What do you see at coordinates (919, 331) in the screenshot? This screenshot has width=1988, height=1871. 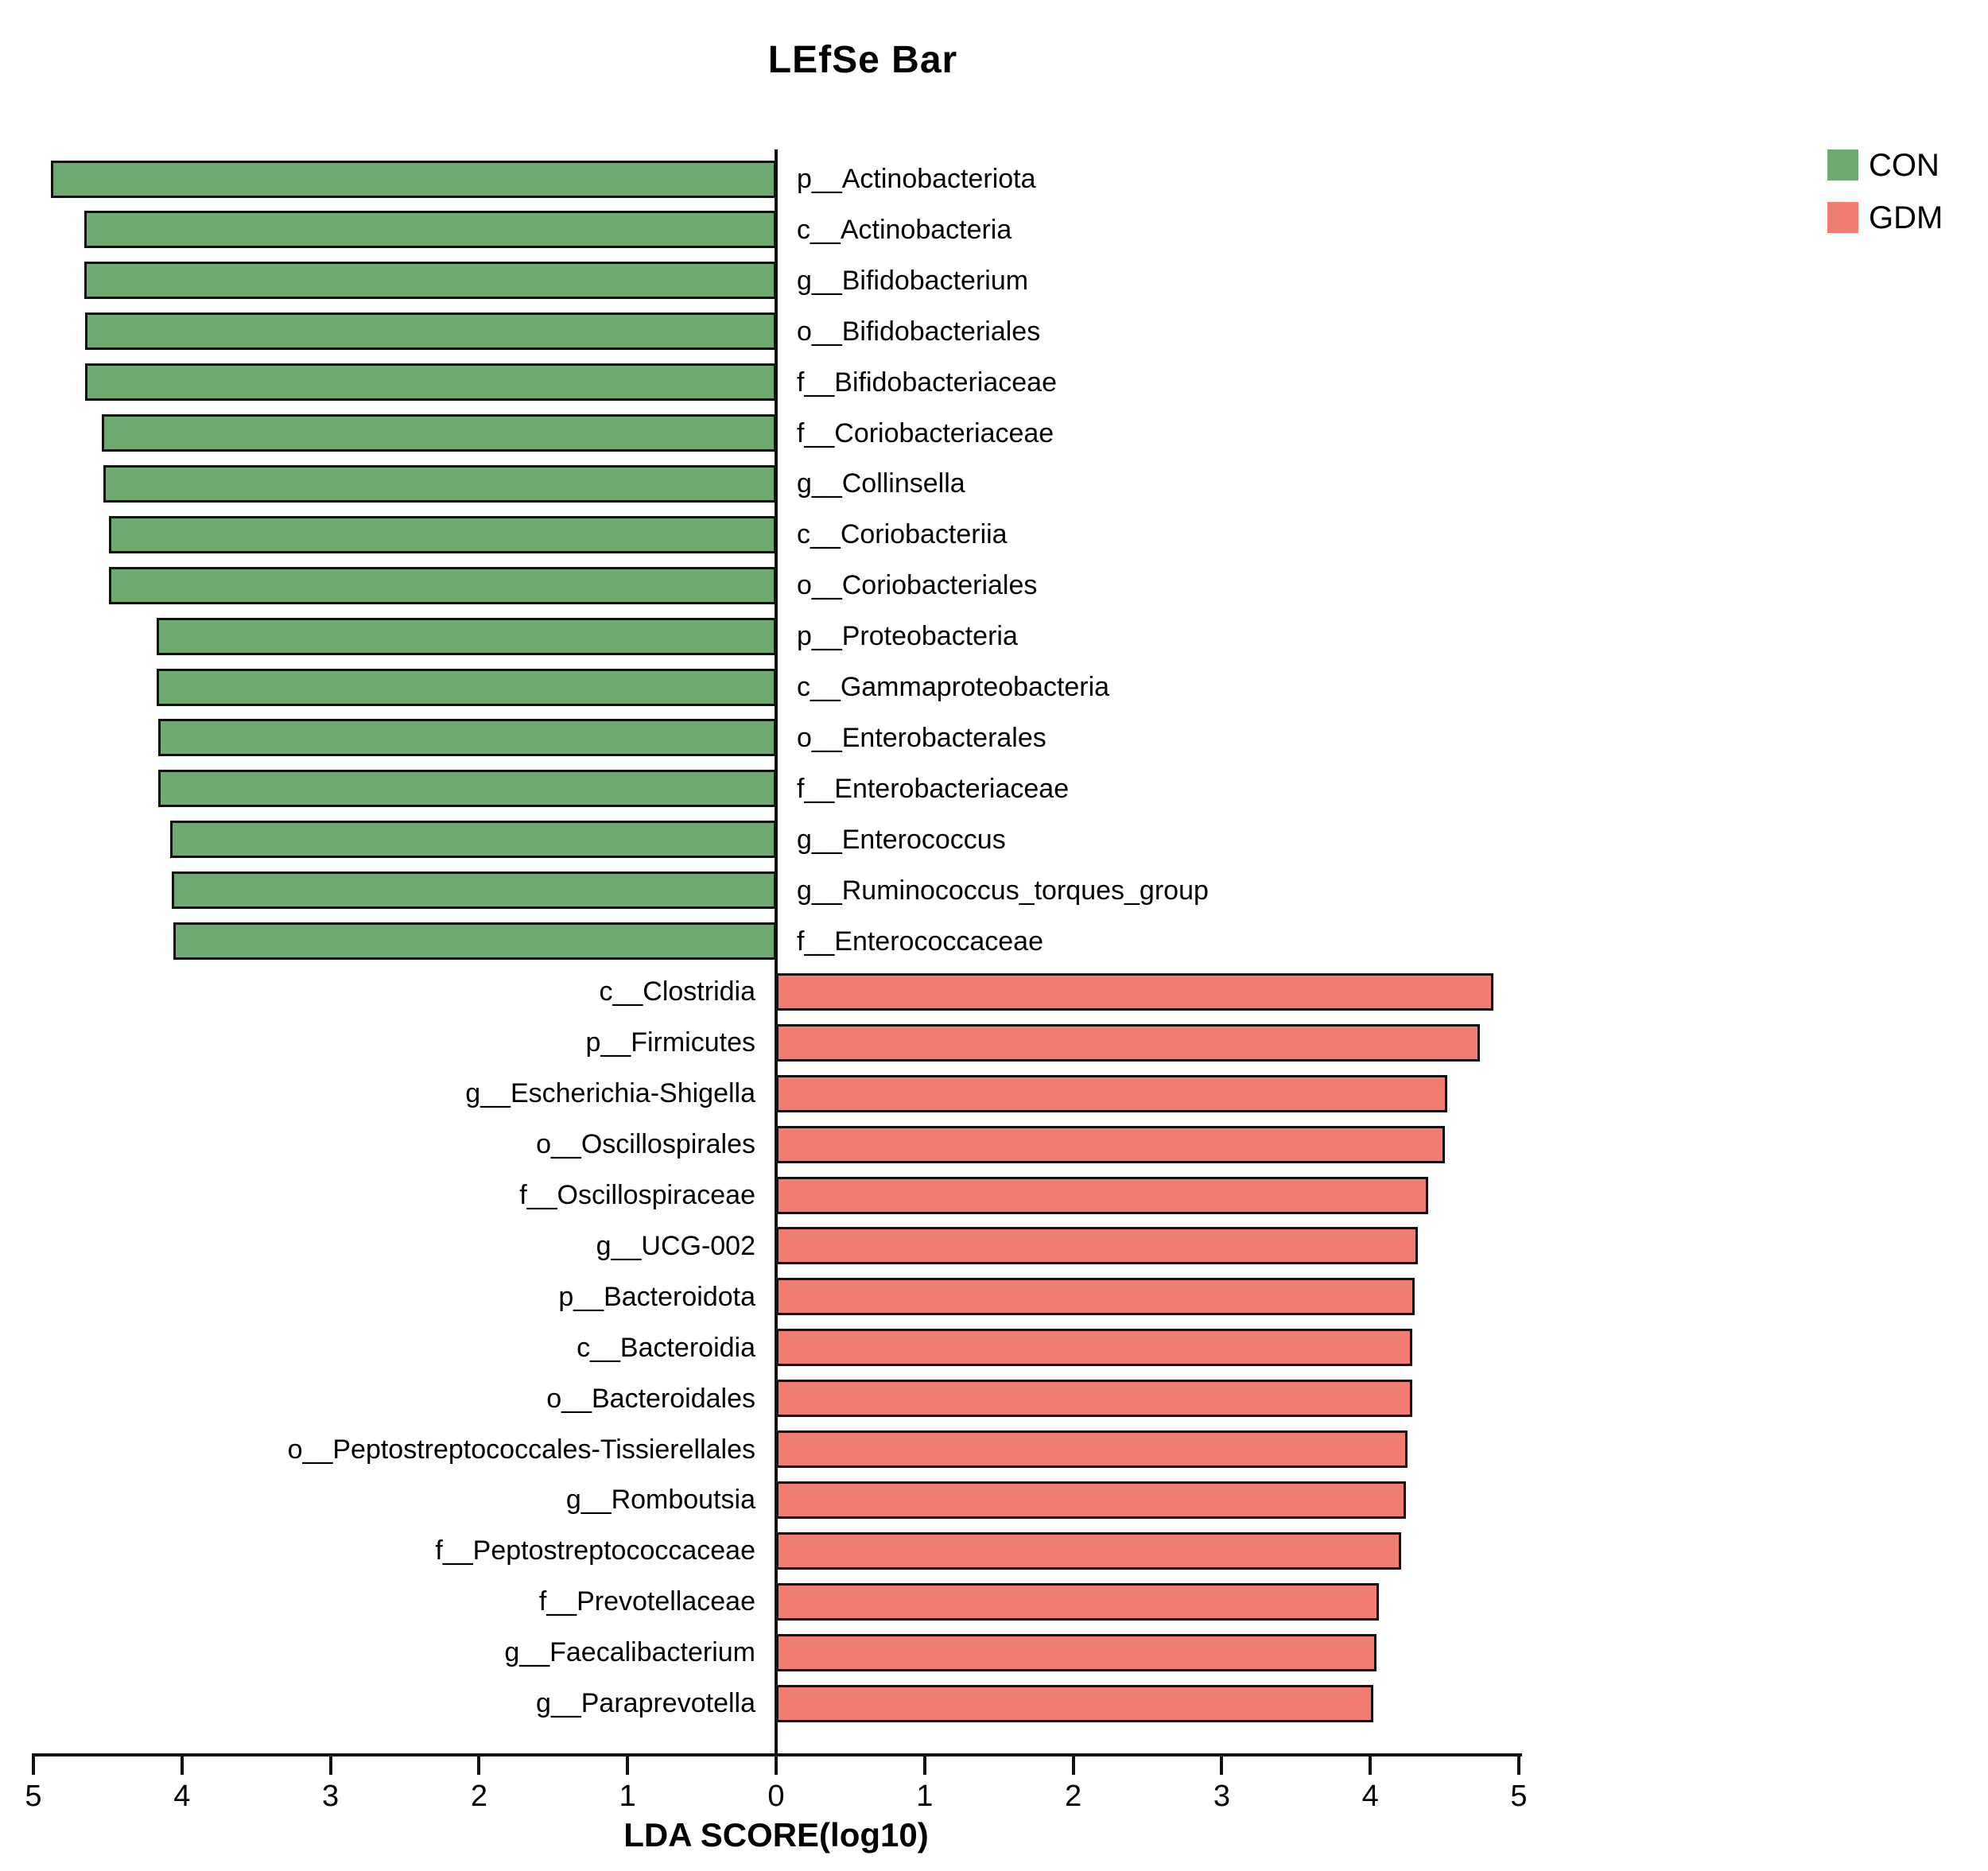 I see `taxon-label: o__Bifidobacteriales` at bounding box center [919, 331].